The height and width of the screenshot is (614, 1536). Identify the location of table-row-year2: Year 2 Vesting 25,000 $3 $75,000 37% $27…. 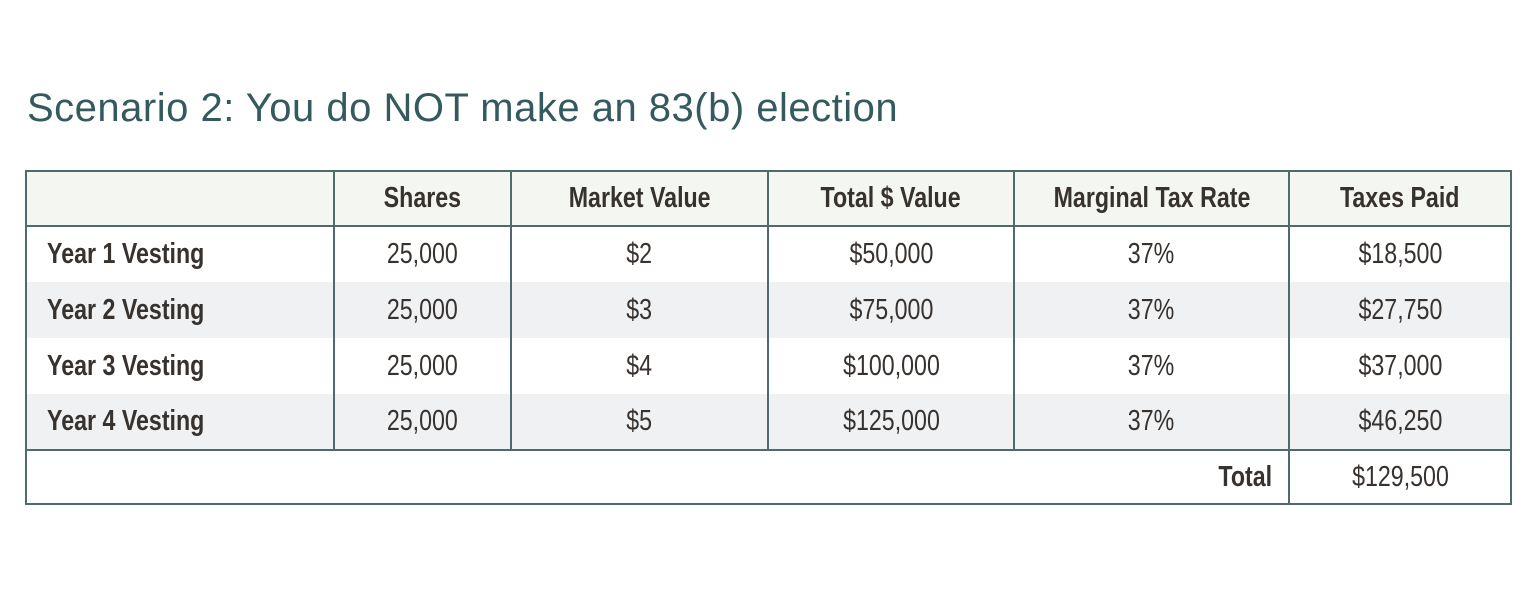
(768, 310).